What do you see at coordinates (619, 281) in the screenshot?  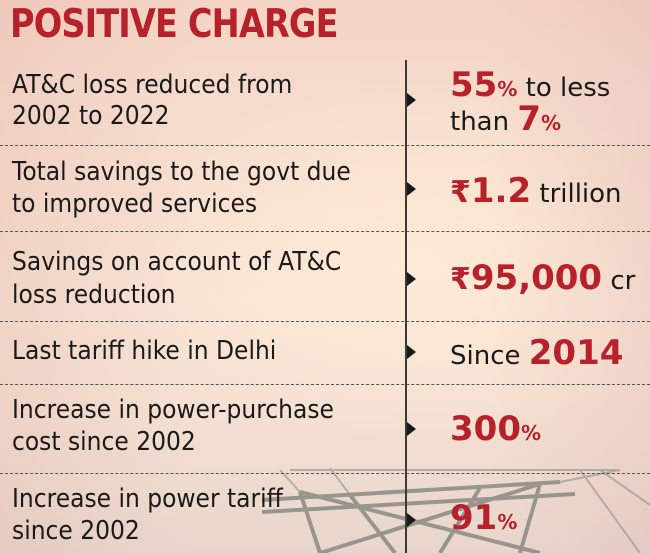 I see `stat-value-text: cr` at bounding box center [619, 281].